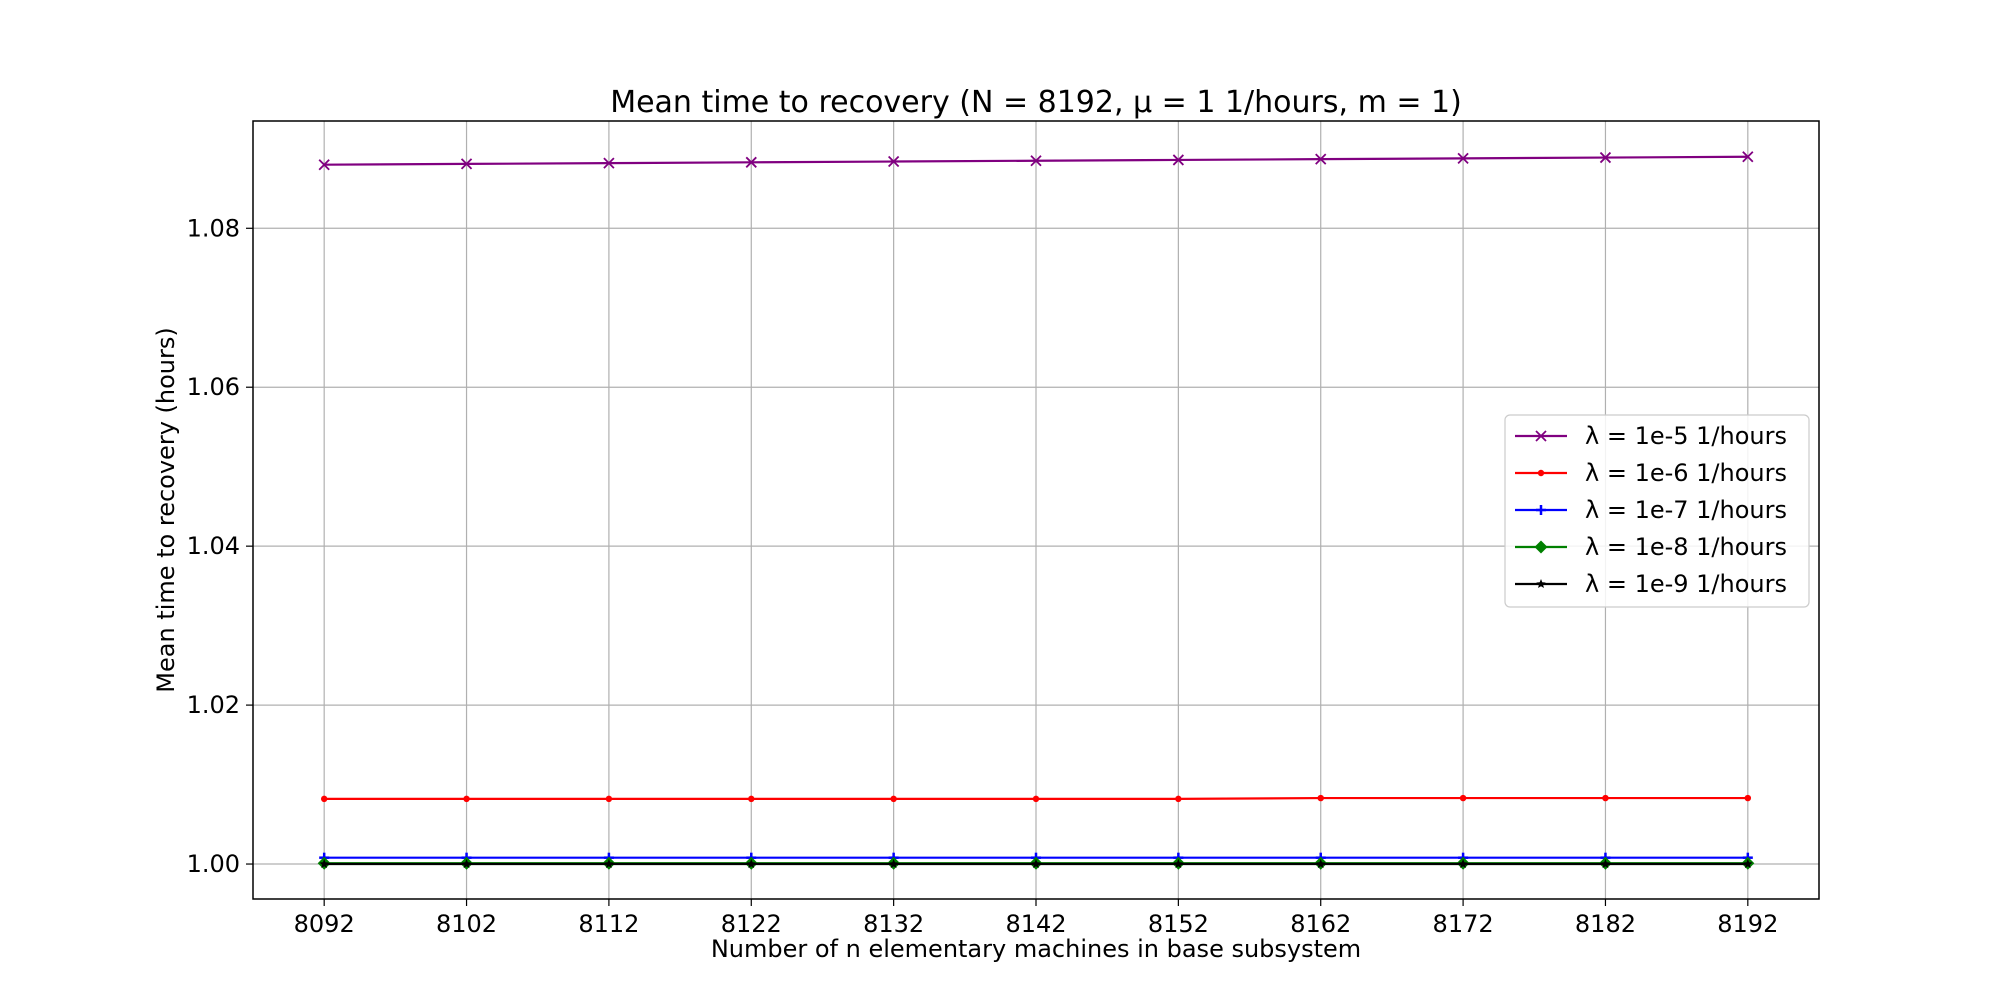  Describe the element at coordinates (213, 705) in the screenshot. I see `y-tick-label: 1.02` at that location.